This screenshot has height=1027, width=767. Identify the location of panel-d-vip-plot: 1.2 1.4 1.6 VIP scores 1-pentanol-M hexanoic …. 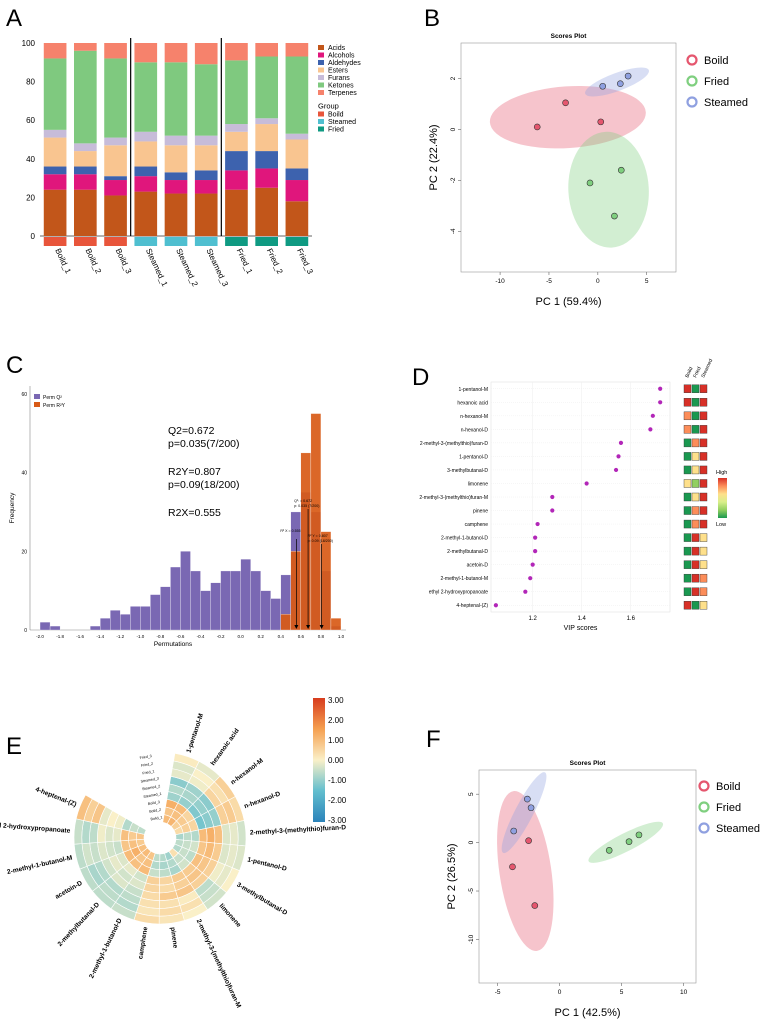
(573, 495).